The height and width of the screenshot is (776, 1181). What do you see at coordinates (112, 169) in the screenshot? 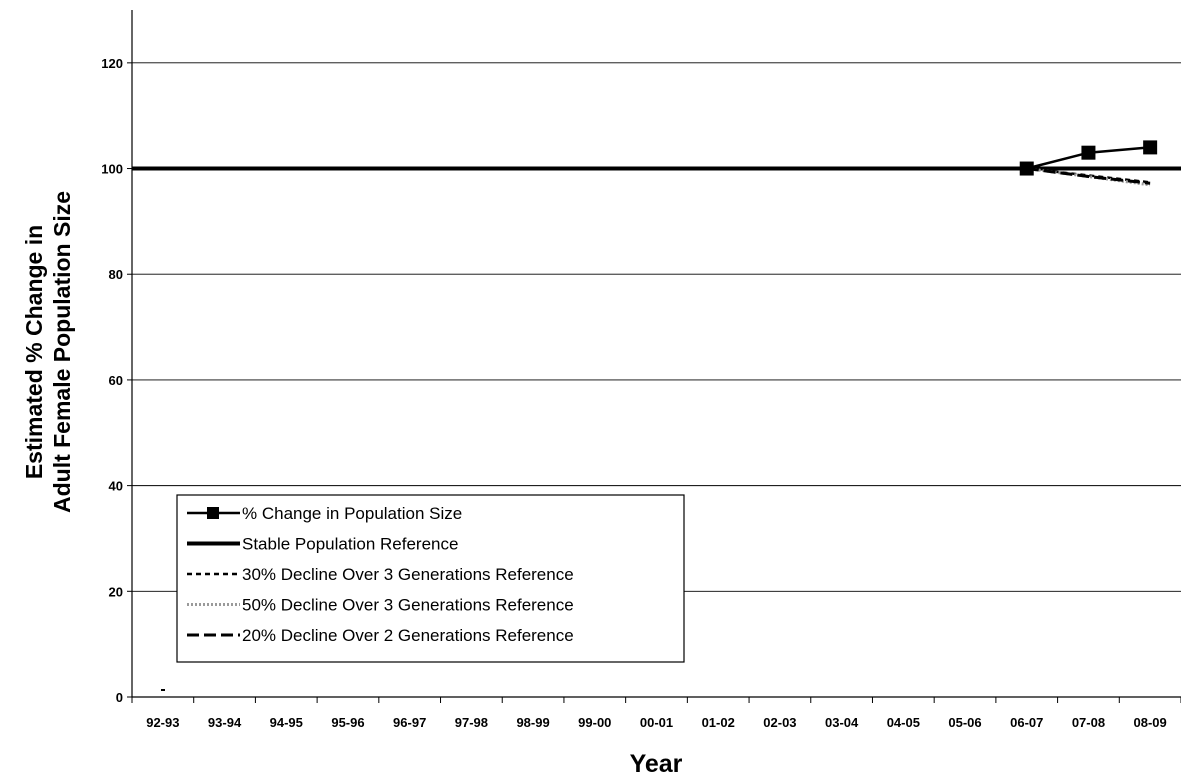
I see `y-tick-label-100: 100` at bounding box center [112, 169].